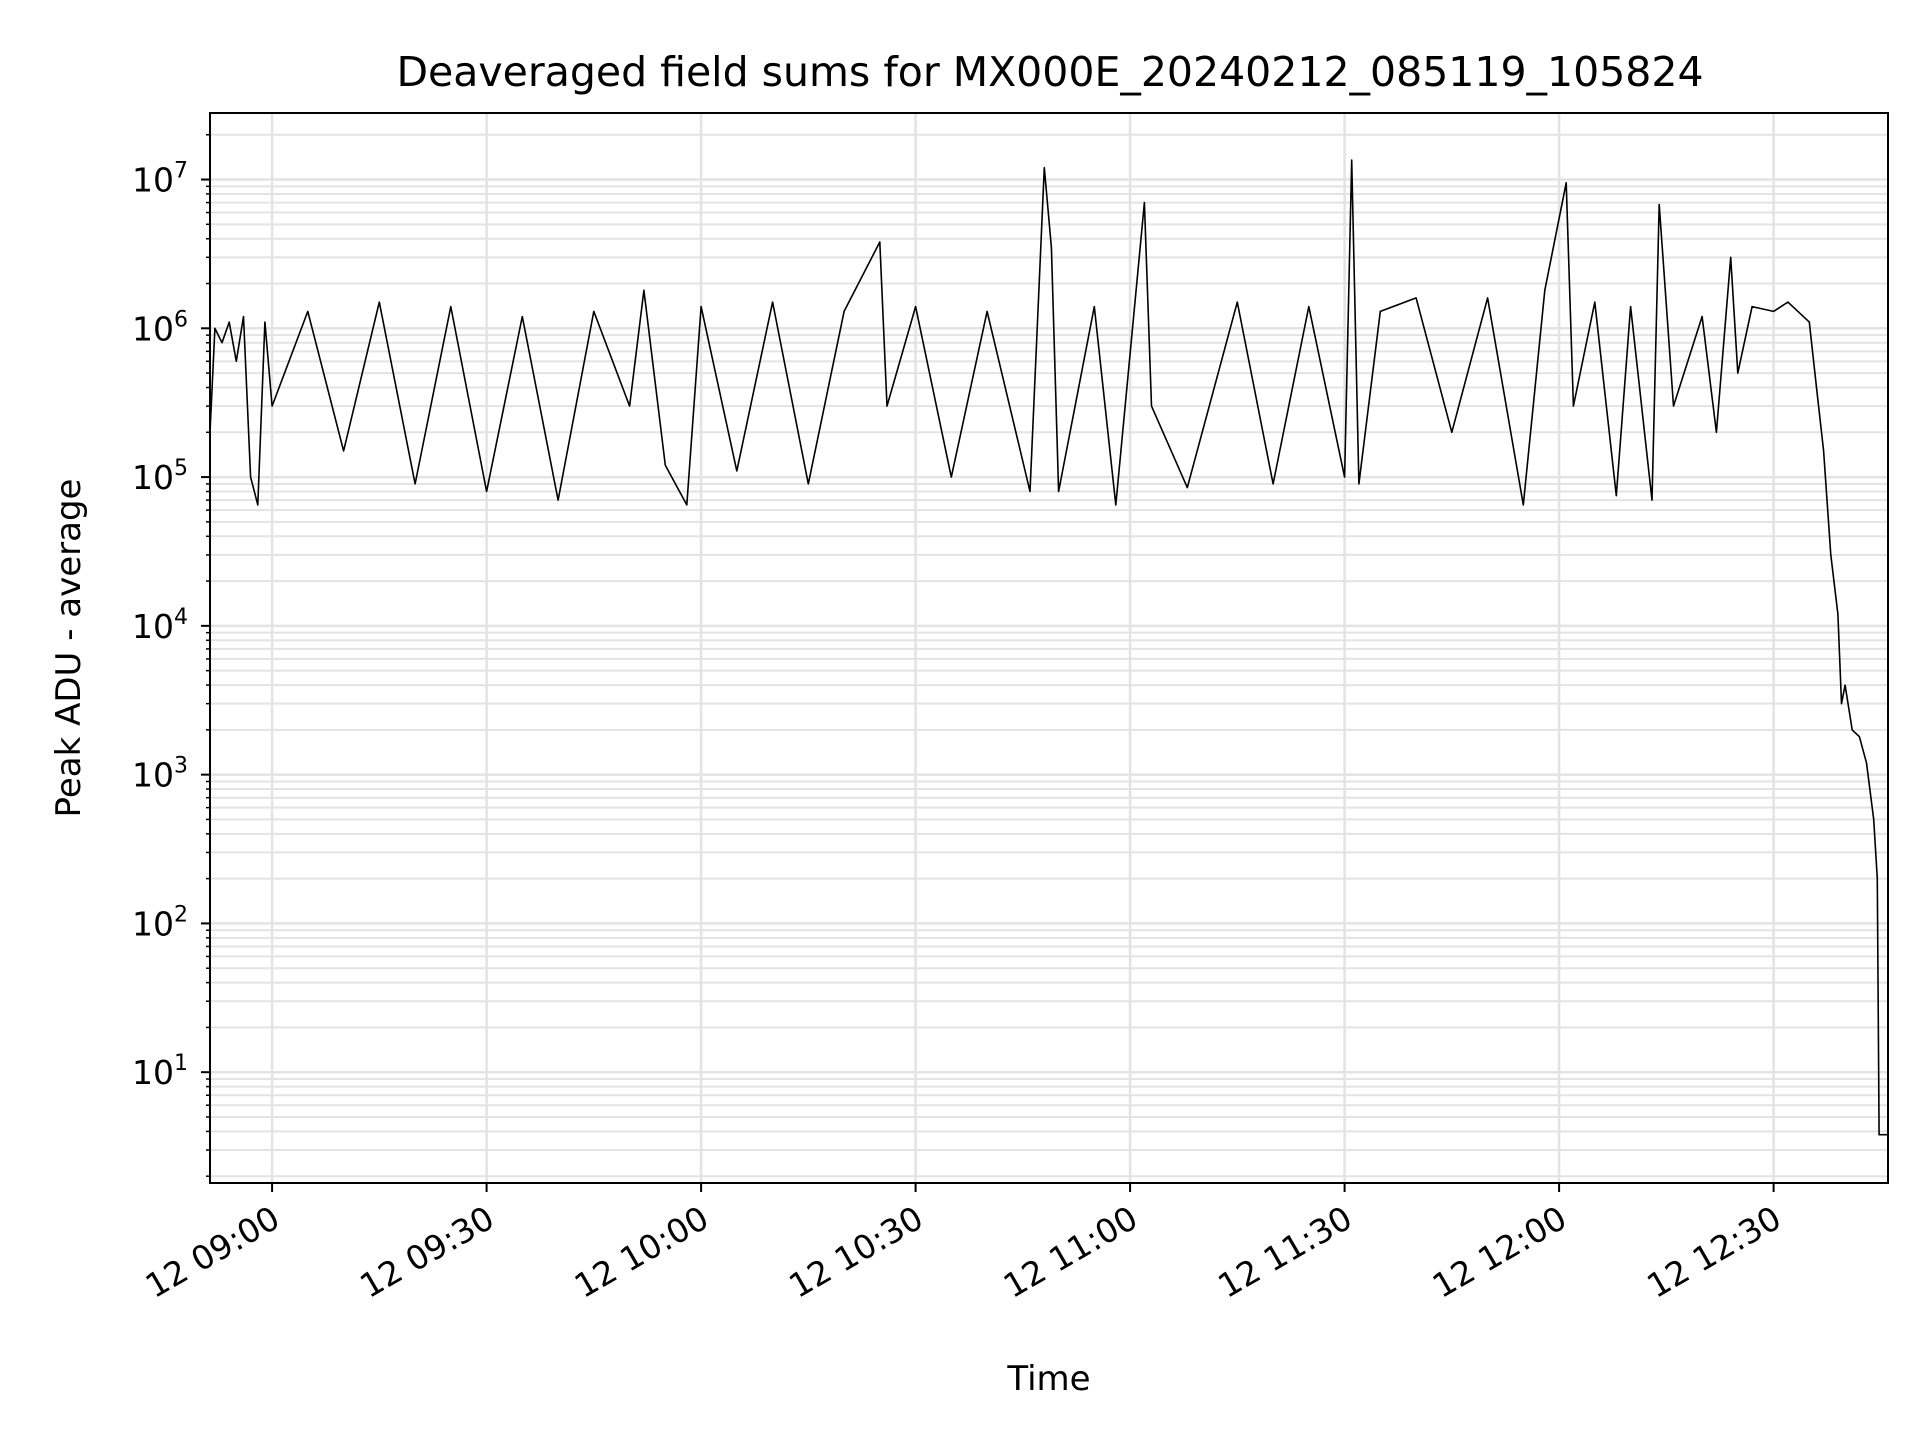 The height and width of the screenshot is (1440, 1920). Describe the element at coordinates (181, 914) in the screenshot. I see `y-tick-label-exponent: 2` at that location.